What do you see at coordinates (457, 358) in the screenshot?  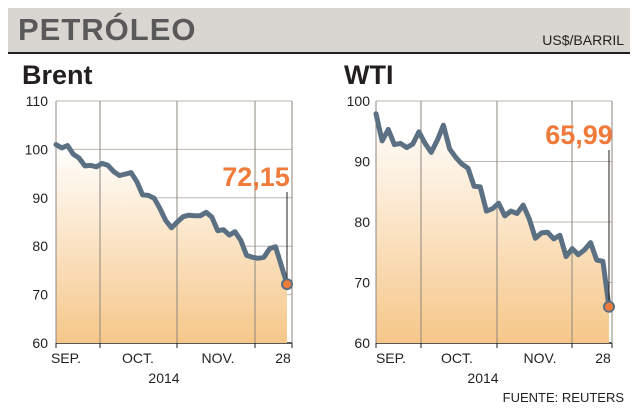 I see `xtick-label-wti-1: OCT.` at bounding box center [457, 358].